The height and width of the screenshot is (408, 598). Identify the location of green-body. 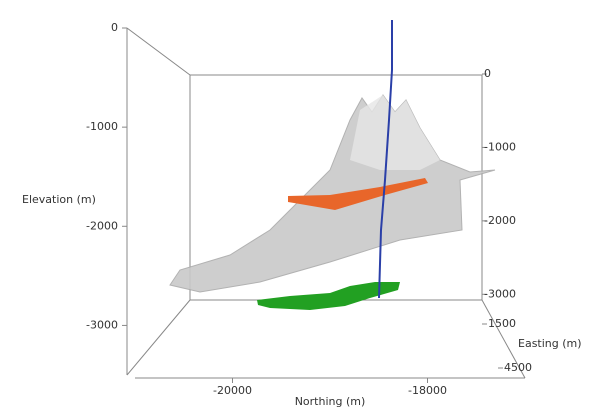
(328, 296).